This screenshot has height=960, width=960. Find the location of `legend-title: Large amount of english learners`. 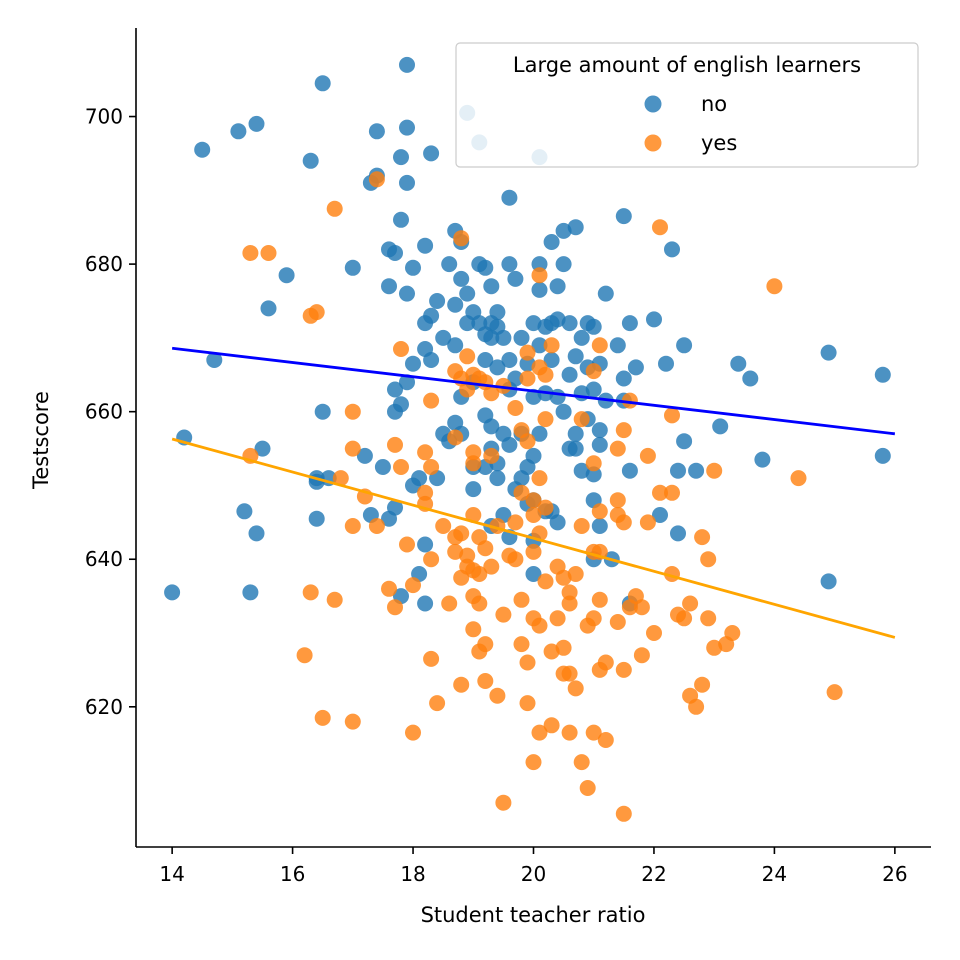

legend-title: Large amount of english learners is located at coordinates (687, 65).